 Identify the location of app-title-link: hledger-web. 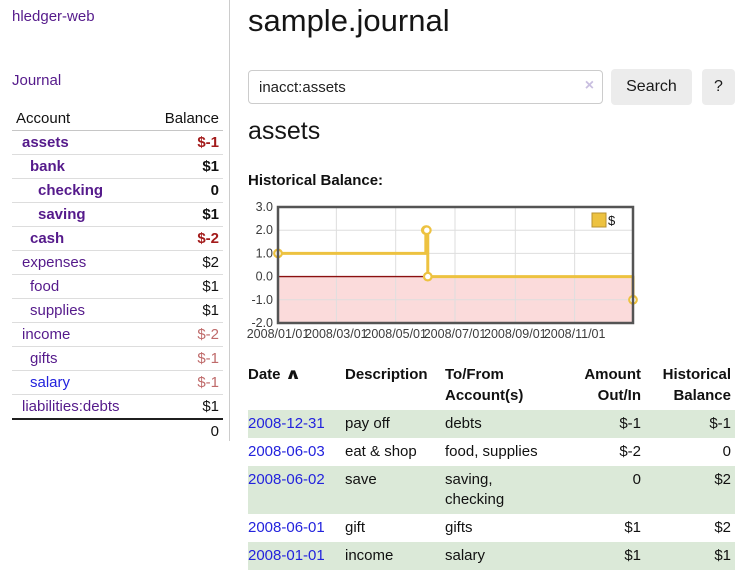
(53, 16).